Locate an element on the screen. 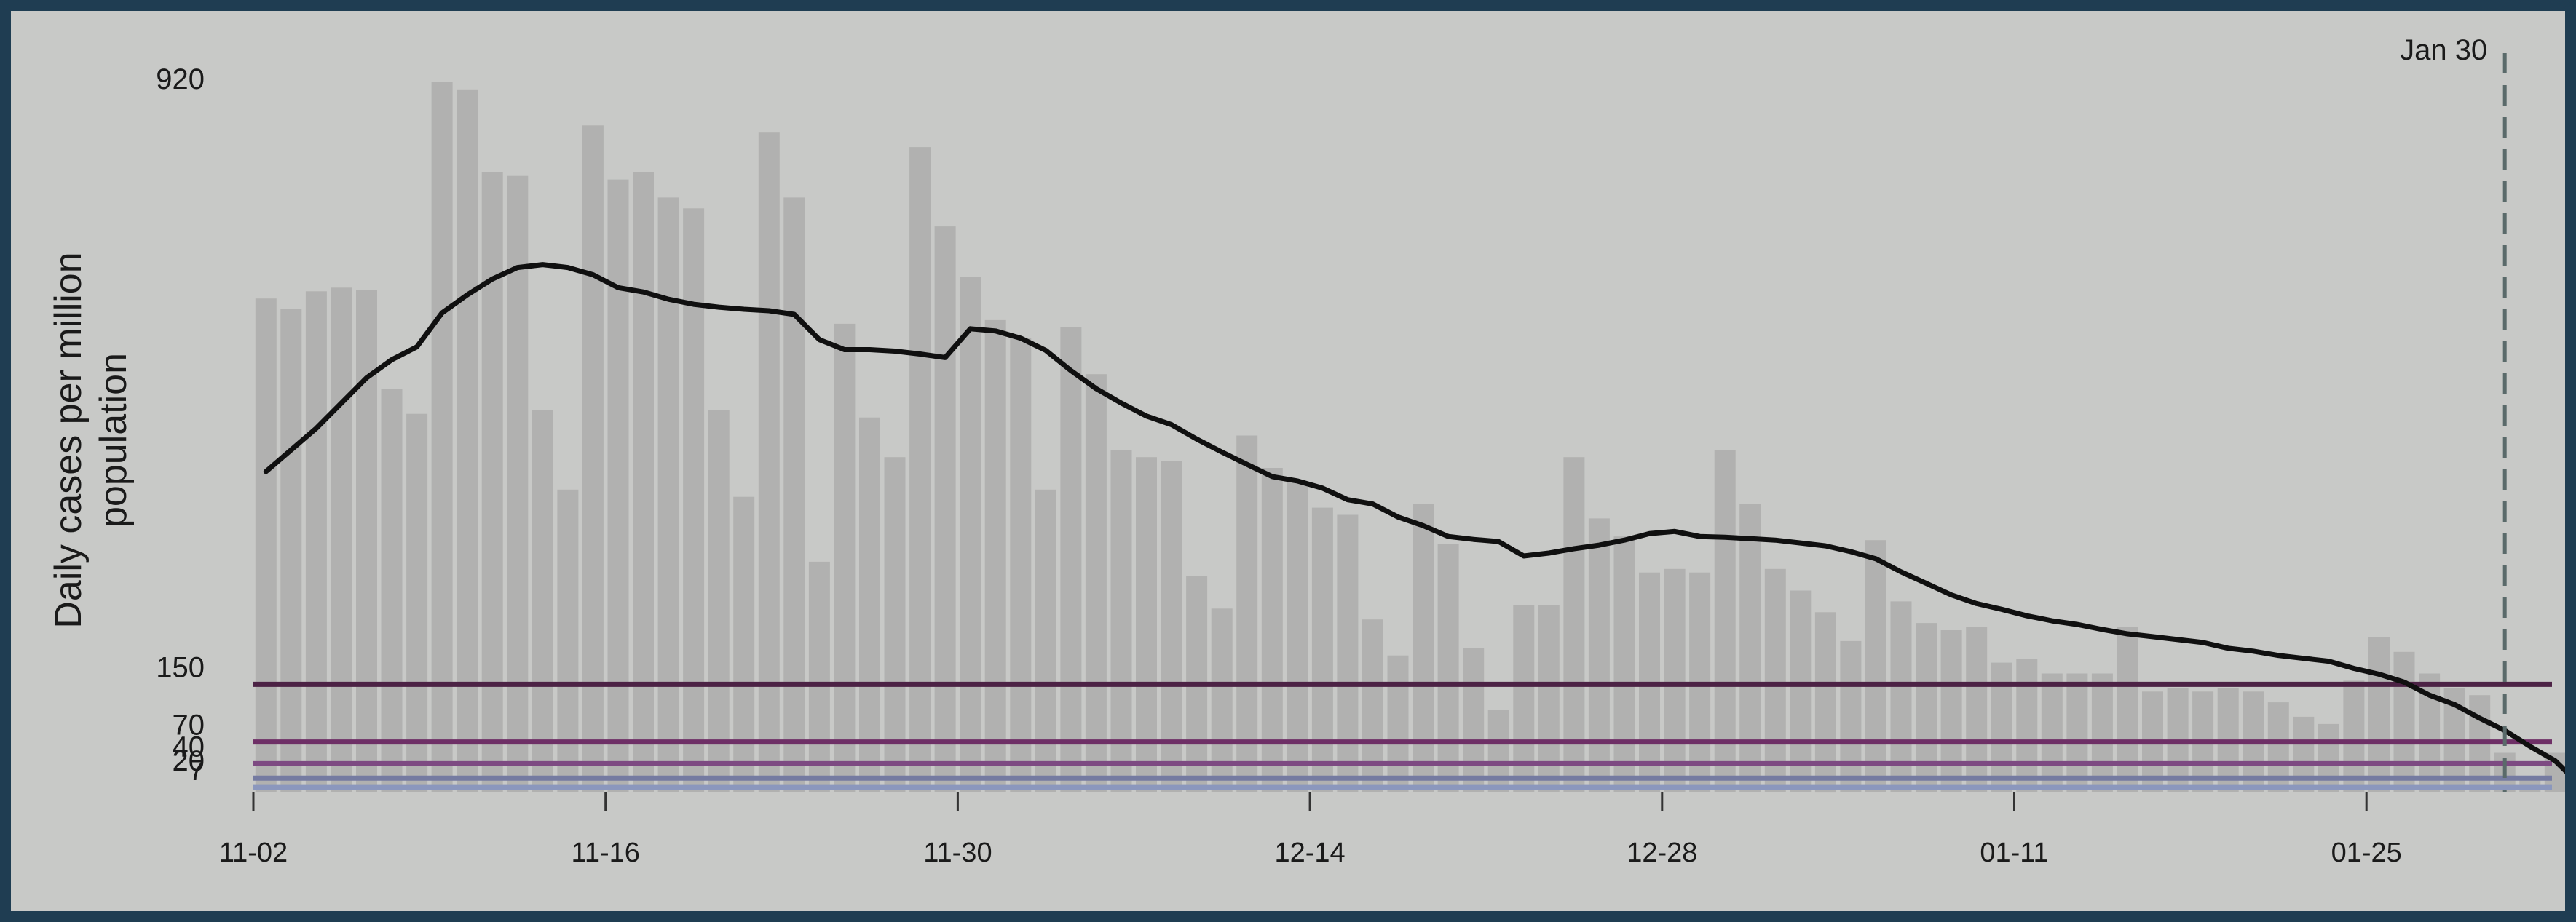 The height and width of the screenshot is (922, 2576). y-tick-label-150: 150 is located at coordinates (180, 667).